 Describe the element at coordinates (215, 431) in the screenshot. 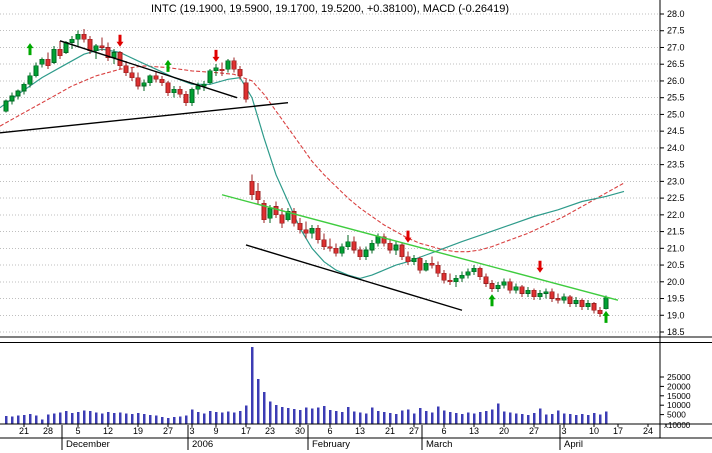

I see `day-tick-label: 9` at that location.